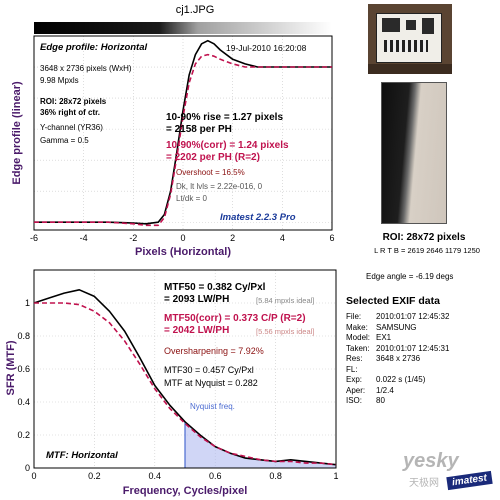 The height and width of the screenshot is (500, 500). Describe the element at coordinates (94, 476) in the screenshot. I see `x-tick-label: 0.2` at that location.